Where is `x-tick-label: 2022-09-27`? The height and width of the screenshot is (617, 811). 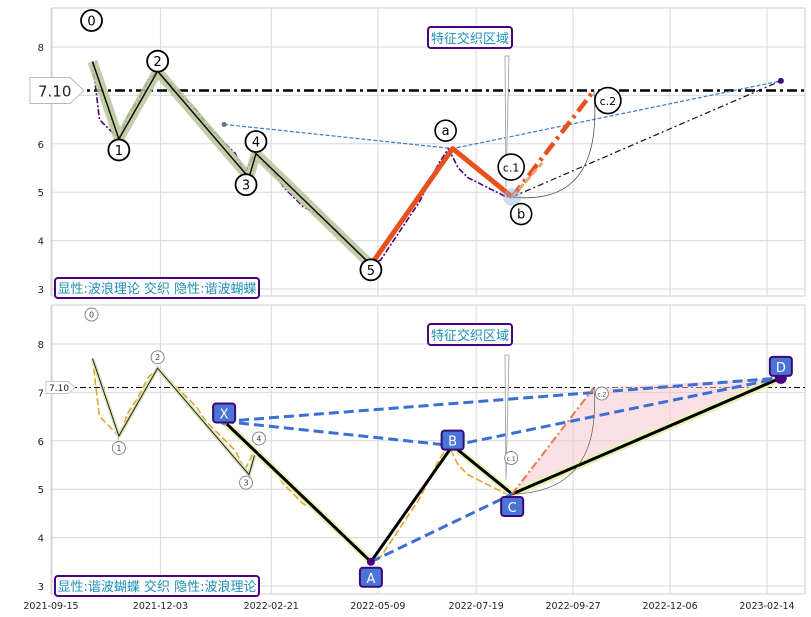
x-tick-label: 2022-09-27 is located at coordinates (573, 606).